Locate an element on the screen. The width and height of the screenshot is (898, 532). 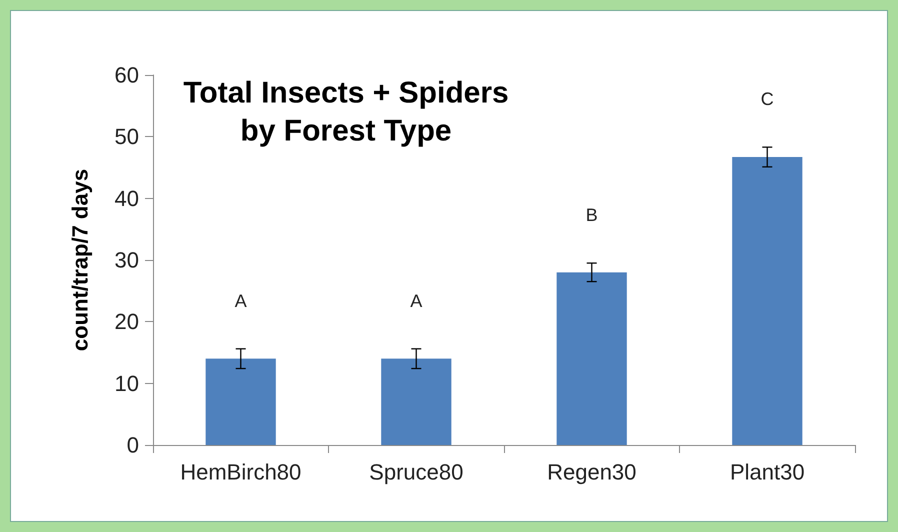
y-tick-label: 0 is located at coordinates (132, 445).